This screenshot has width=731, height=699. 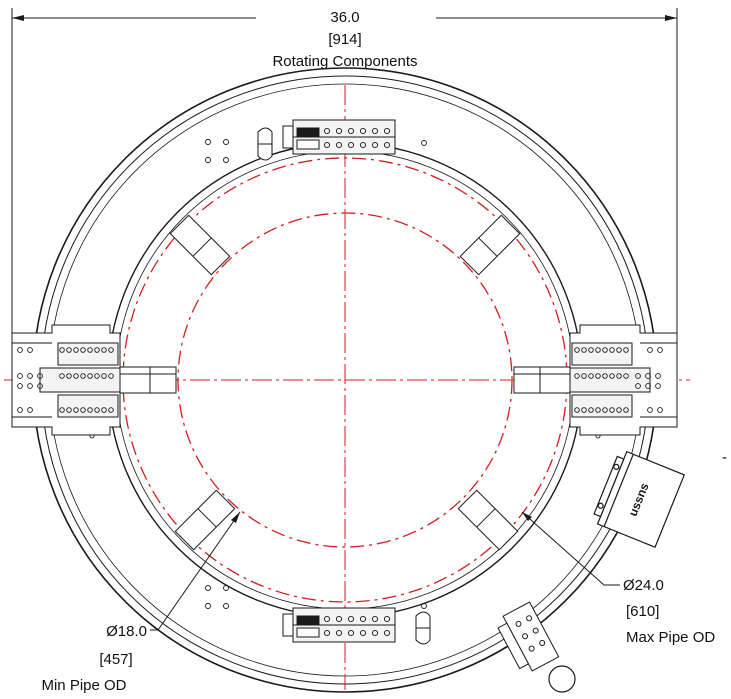 I want to click on min-pipe-metric: [457], so click(x=115, y=659).